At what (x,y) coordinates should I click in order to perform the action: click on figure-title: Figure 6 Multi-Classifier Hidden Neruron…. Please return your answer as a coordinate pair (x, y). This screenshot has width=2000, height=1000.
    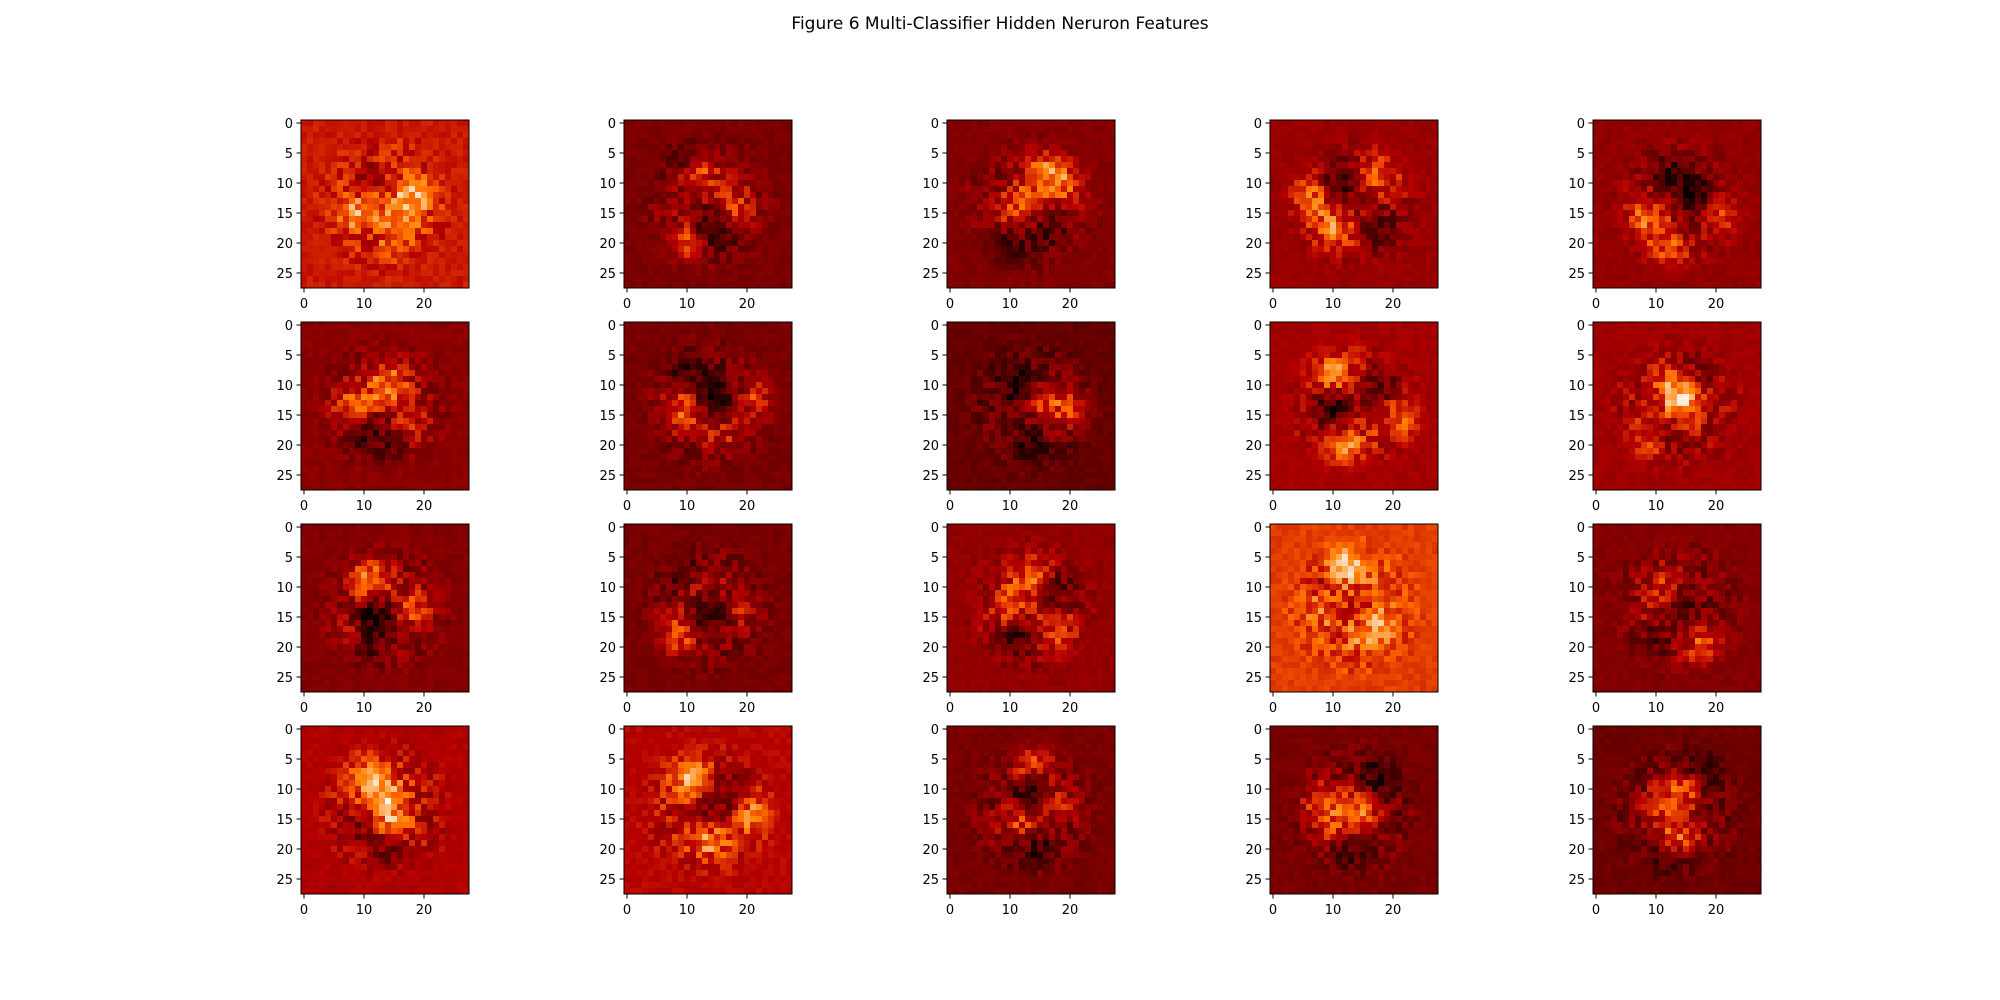
    Looking at the image, I should click on (1000, 24).